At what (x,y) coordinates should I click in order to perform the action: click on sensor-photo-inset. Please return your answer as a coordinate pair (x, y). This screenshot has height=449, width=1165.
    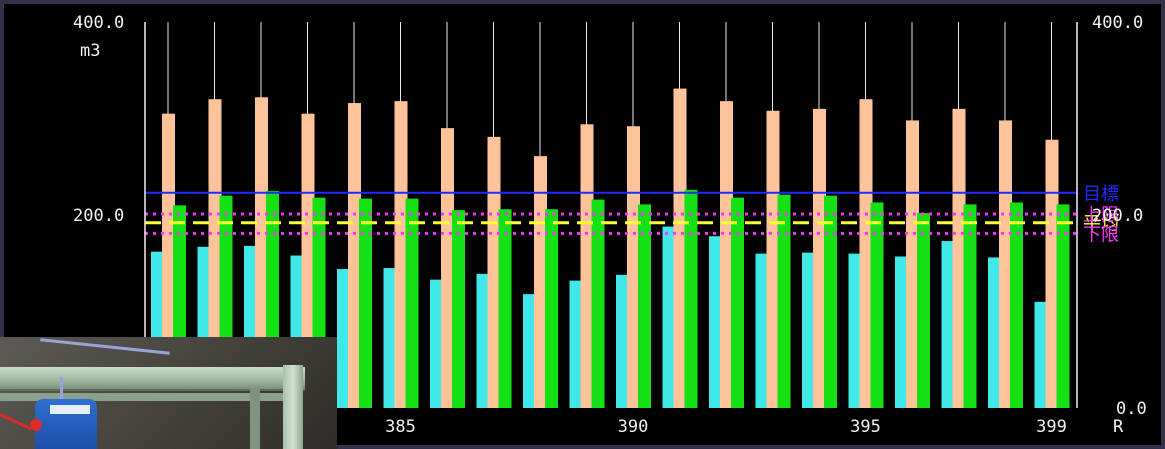
    Looking at the image, I should click on (168, 393).